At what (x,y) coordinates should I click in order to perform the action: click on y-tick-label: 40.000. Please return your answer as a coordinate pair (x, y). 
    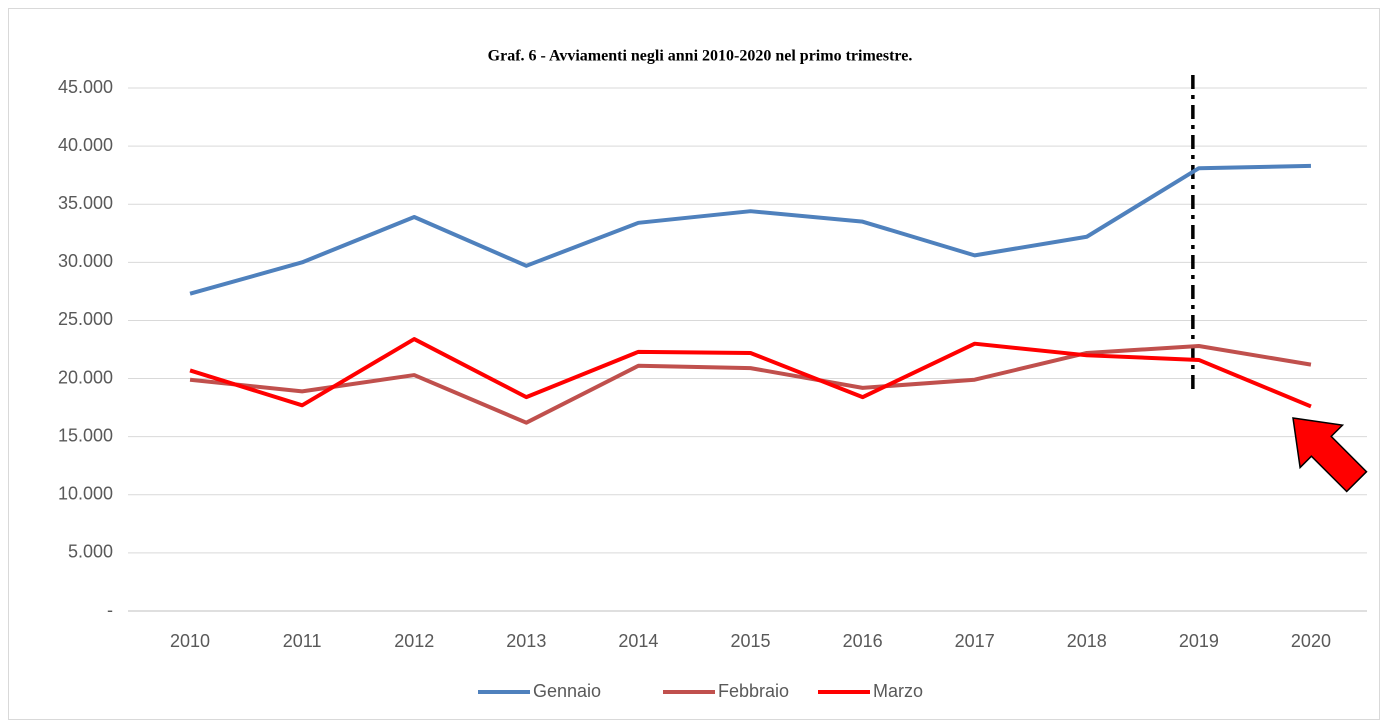
    Looking at the image, I should click on (85, 145).